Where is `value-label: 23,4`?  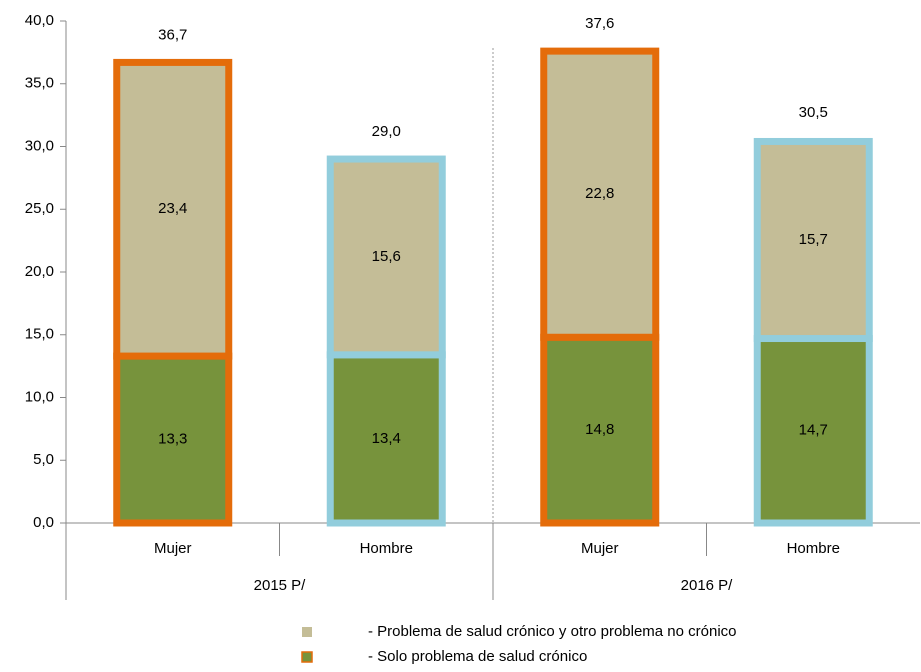 value-label: 23,4 is located at coordinates (172, 208).